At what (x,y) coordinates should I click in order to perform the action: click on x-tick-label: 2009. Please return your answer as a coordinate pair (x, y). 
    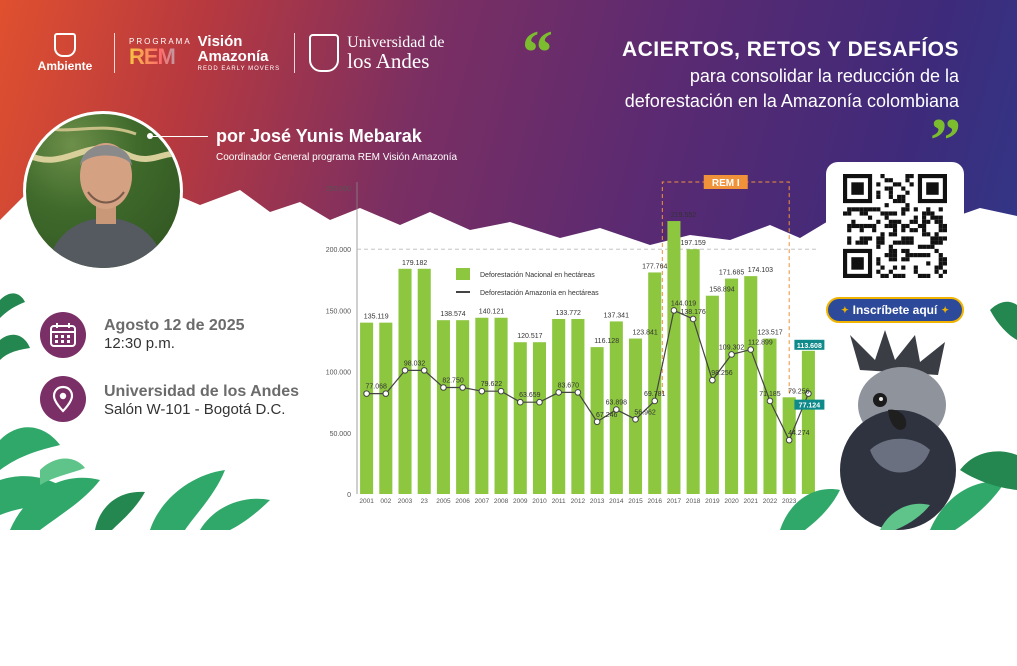
    Looking at the image, I should click on (520, 501).